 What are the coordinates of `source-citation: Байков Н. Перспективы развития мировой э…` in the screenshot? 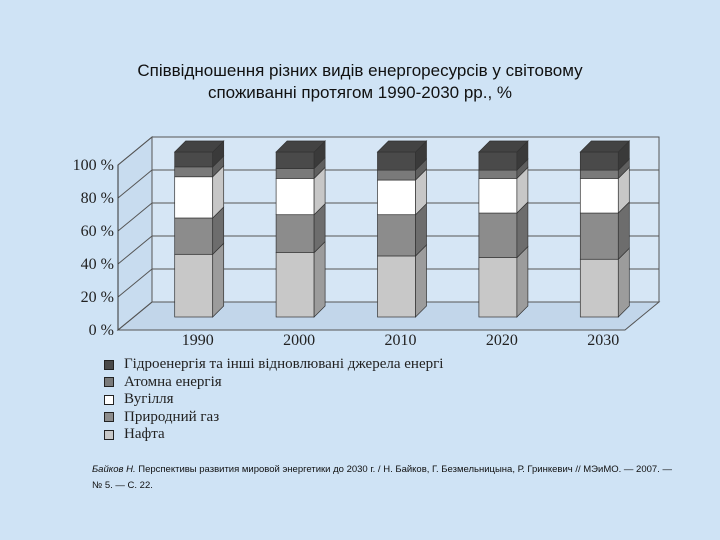 It's located at (387, 478).